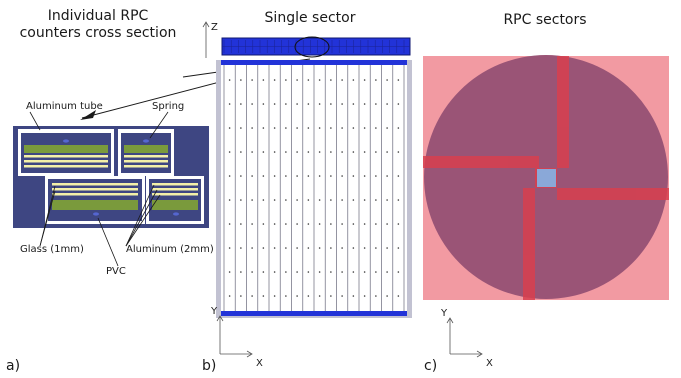 Image resolution: width=681 pixels, height=378 pixels. What do you see at coordinates (88, 115) in the screenshot?
I see `zoom-arrow-head` at bounding box center [88, 115].